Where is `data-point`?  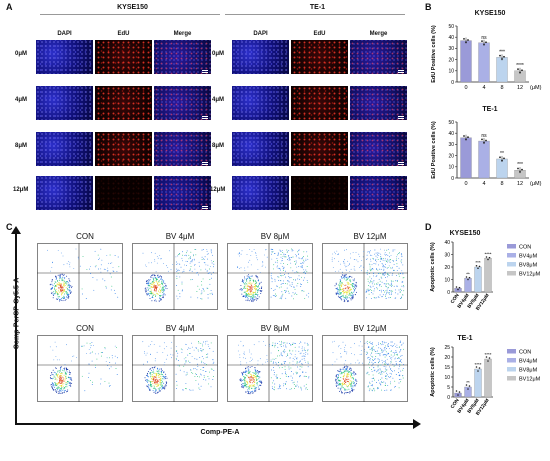 data-point is located at coordinates (479, 368).